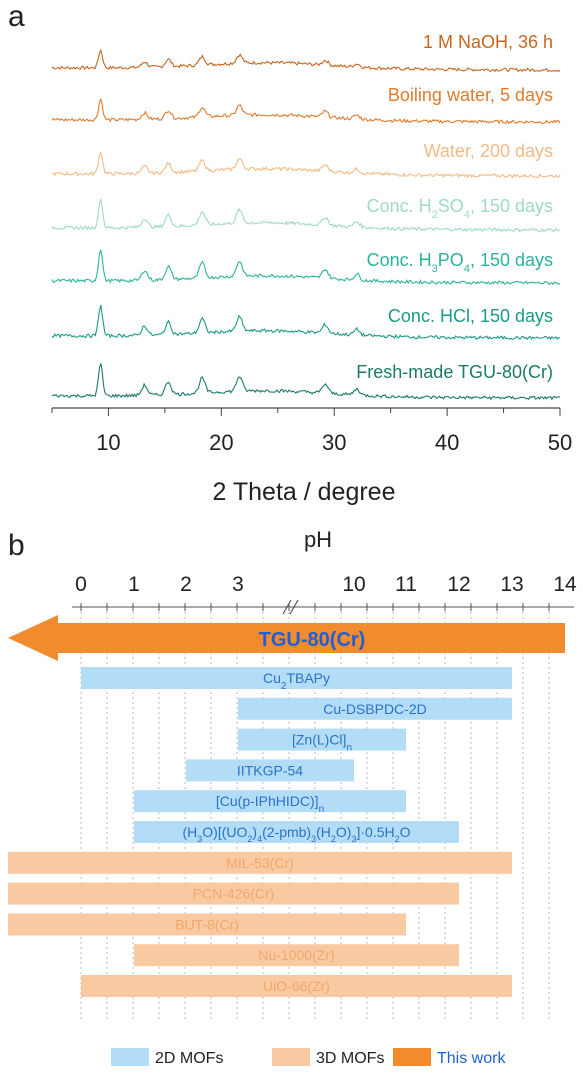 The height and width of the screenshot is (1073, 583). What do you see at coordinates (470, 95) in the screenshot?
I see `xrd-series-label: Boiling water, 5 days` at bounding box center [470, 95].